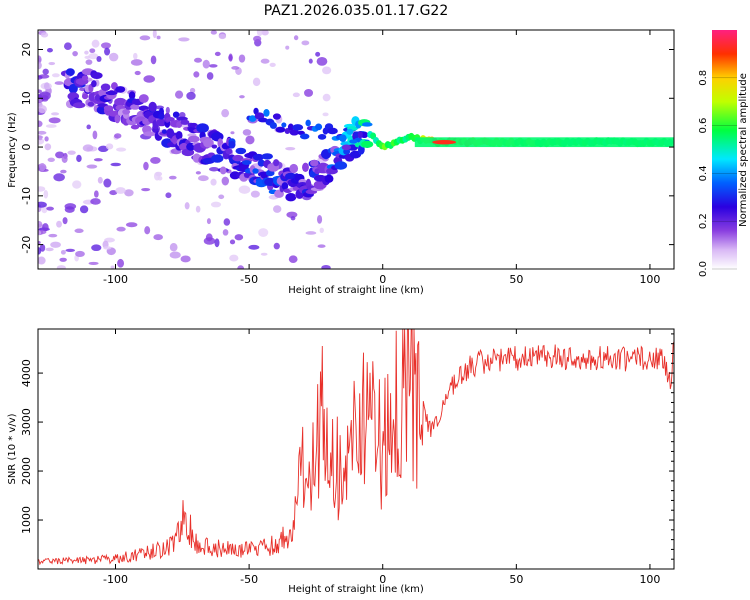 The height and width of the screenshot is (600, 750). I want to click on colorbar-tick-label: 0.4, so click(703, 173).